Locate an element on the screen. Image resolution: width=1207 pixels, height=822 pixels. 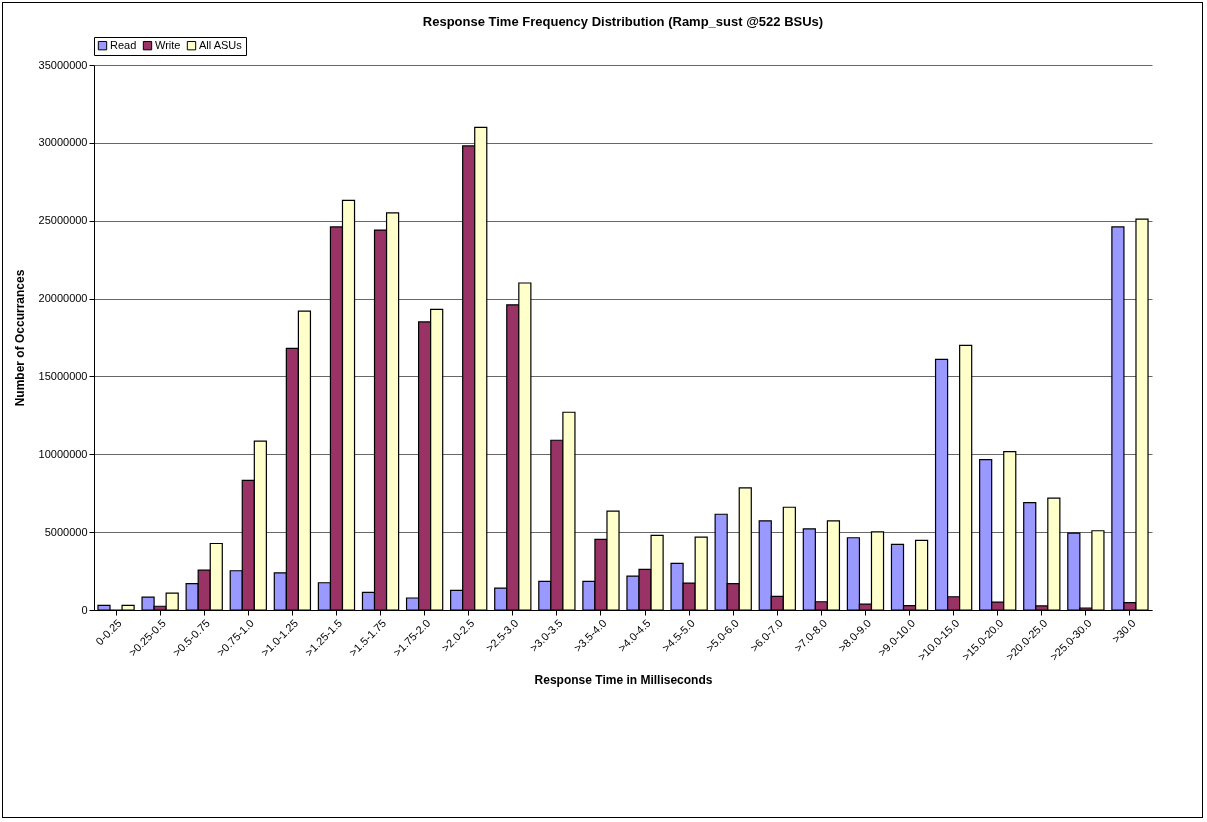
chart-title: Response Time Frequency Distribution (Ramp_sust @522 BSUs) is located at coordinates (623, 21).